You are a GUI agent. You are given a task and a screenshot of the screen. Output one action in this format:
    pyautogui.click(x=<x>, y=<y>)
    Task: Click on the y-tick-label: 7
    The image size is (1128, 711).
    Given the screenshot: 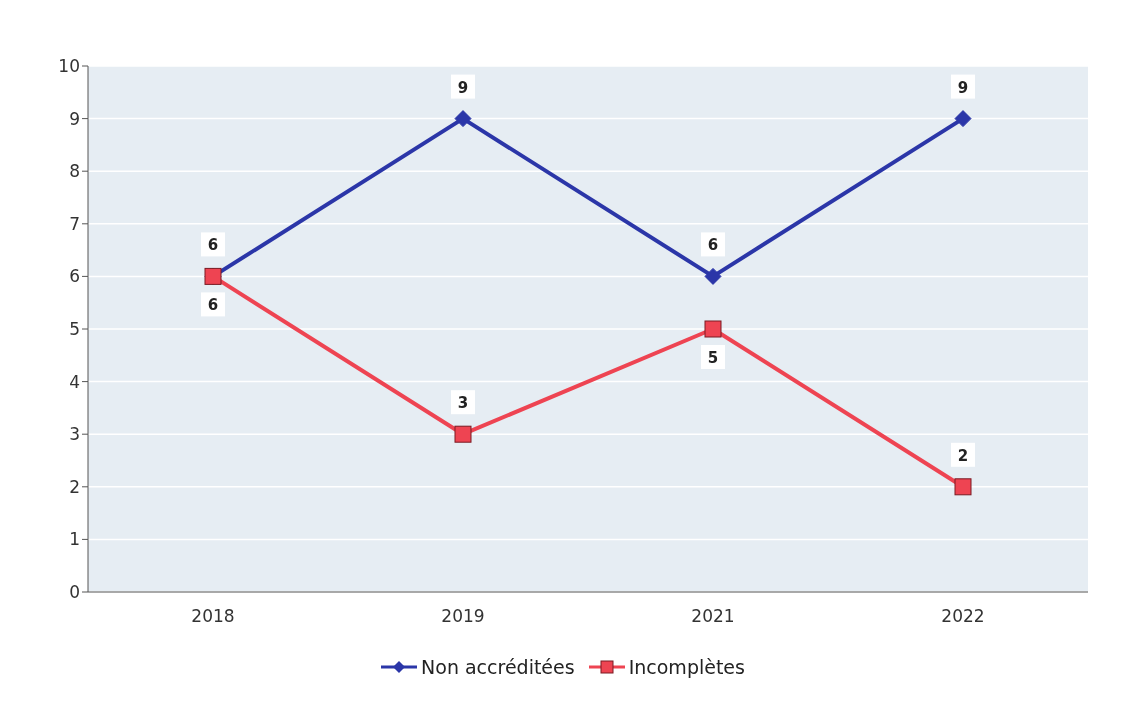 What is the action you would take?
    pyautogui.click(x=74, y=223)
    